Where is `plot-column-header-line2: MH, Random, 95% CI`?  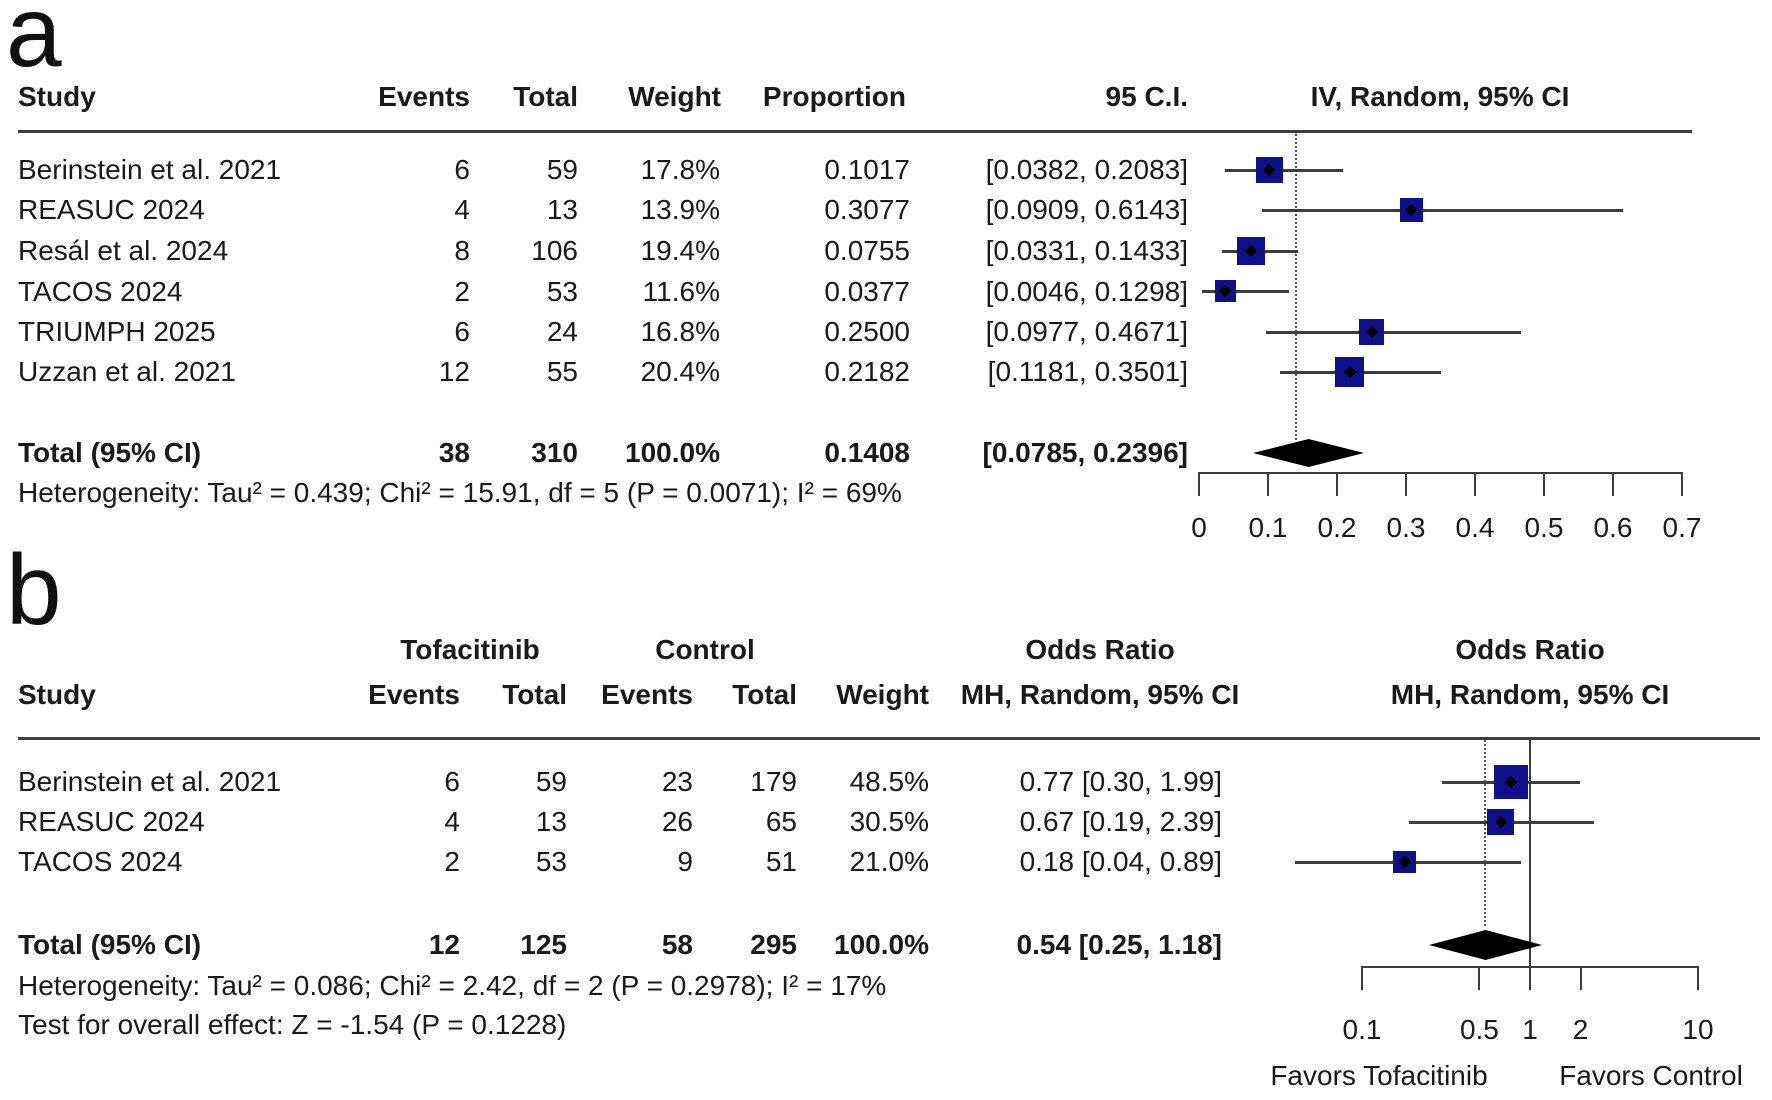
plot-column-header-line2: MH, Random, 95% CI is located at coordinates (1530, 694).